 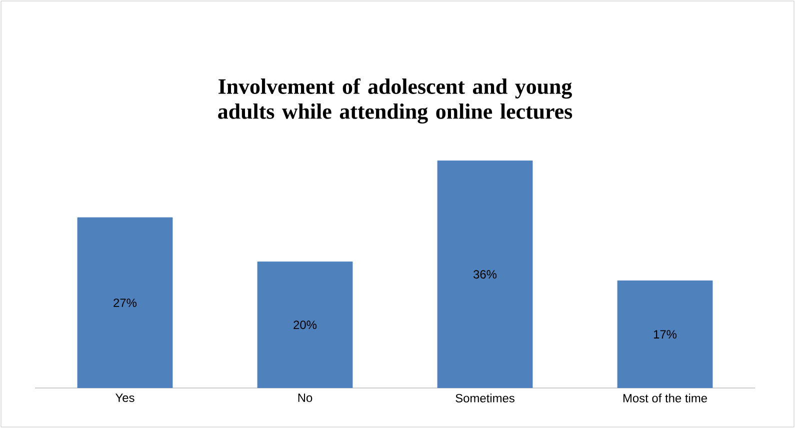 What do you see at coordinates (125, 398) in the screenshot?
I see `x-tick-label: Yes` at bounding box center [125, 398].